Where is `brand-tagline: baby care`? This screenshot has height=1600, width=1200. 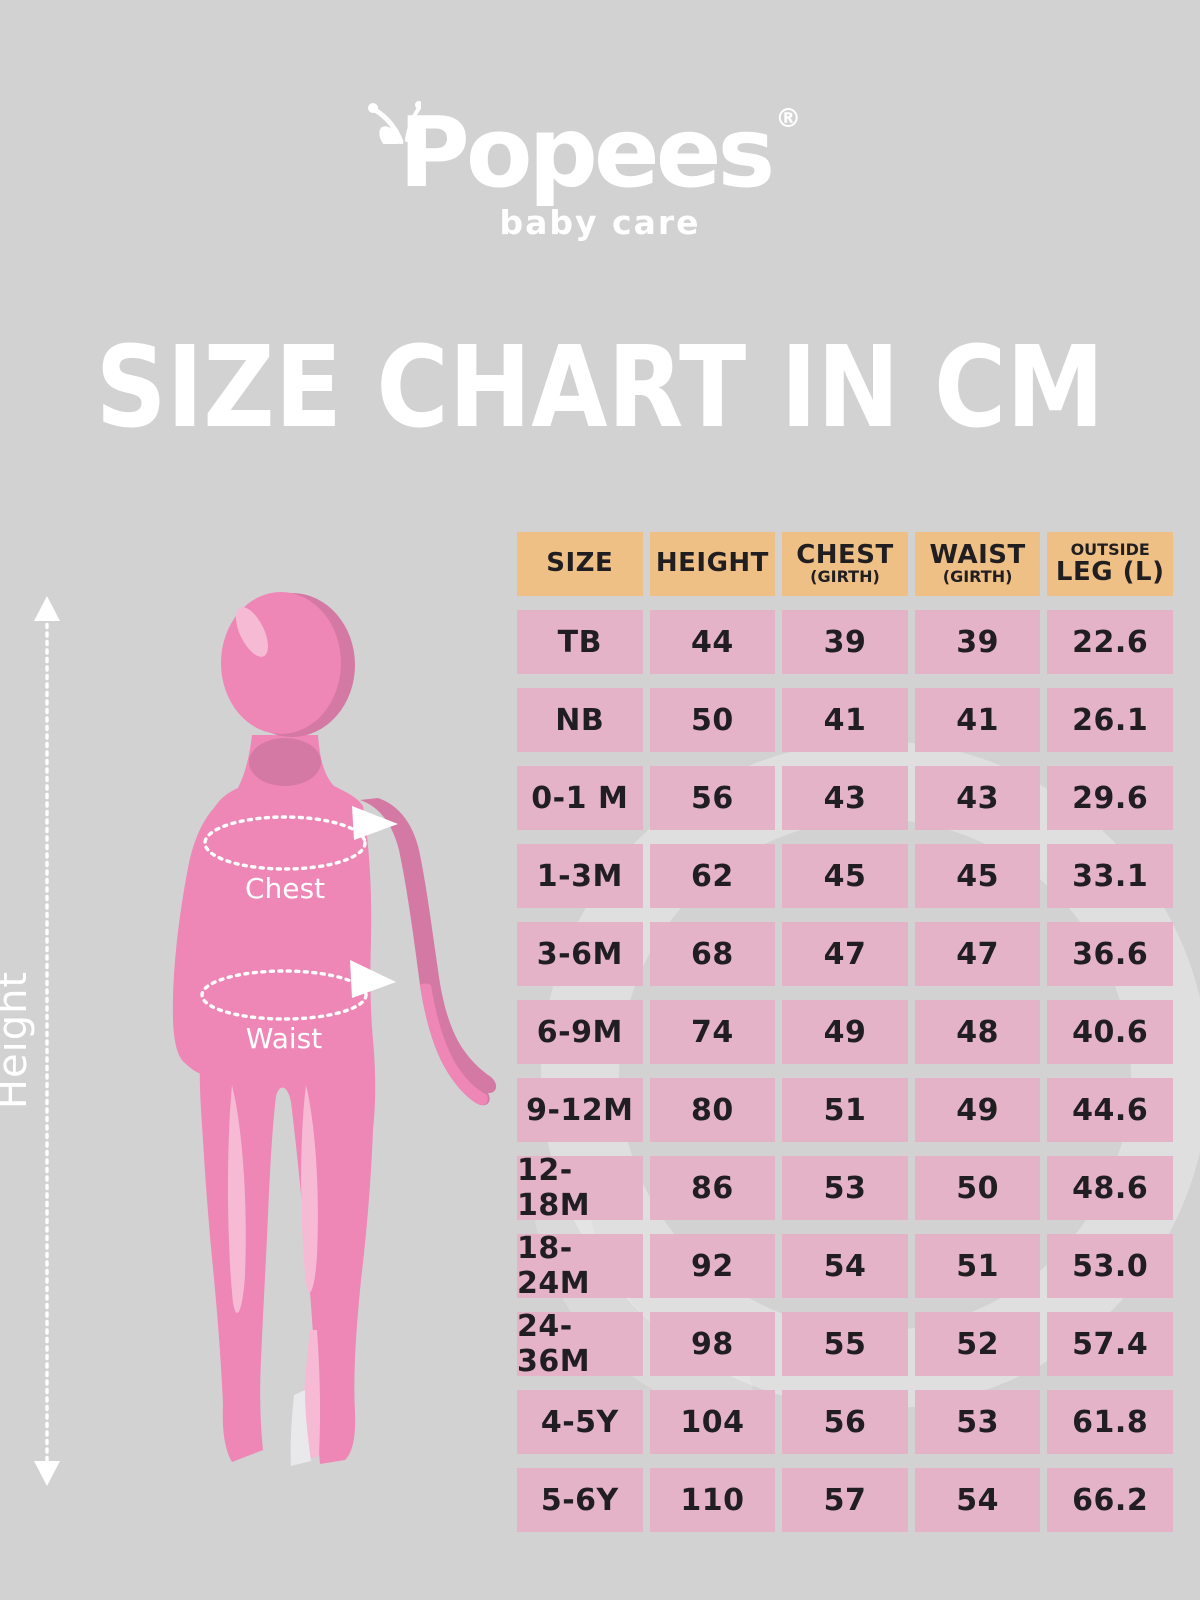
brand-tagline: baby care is located at coordinates (600, 222).